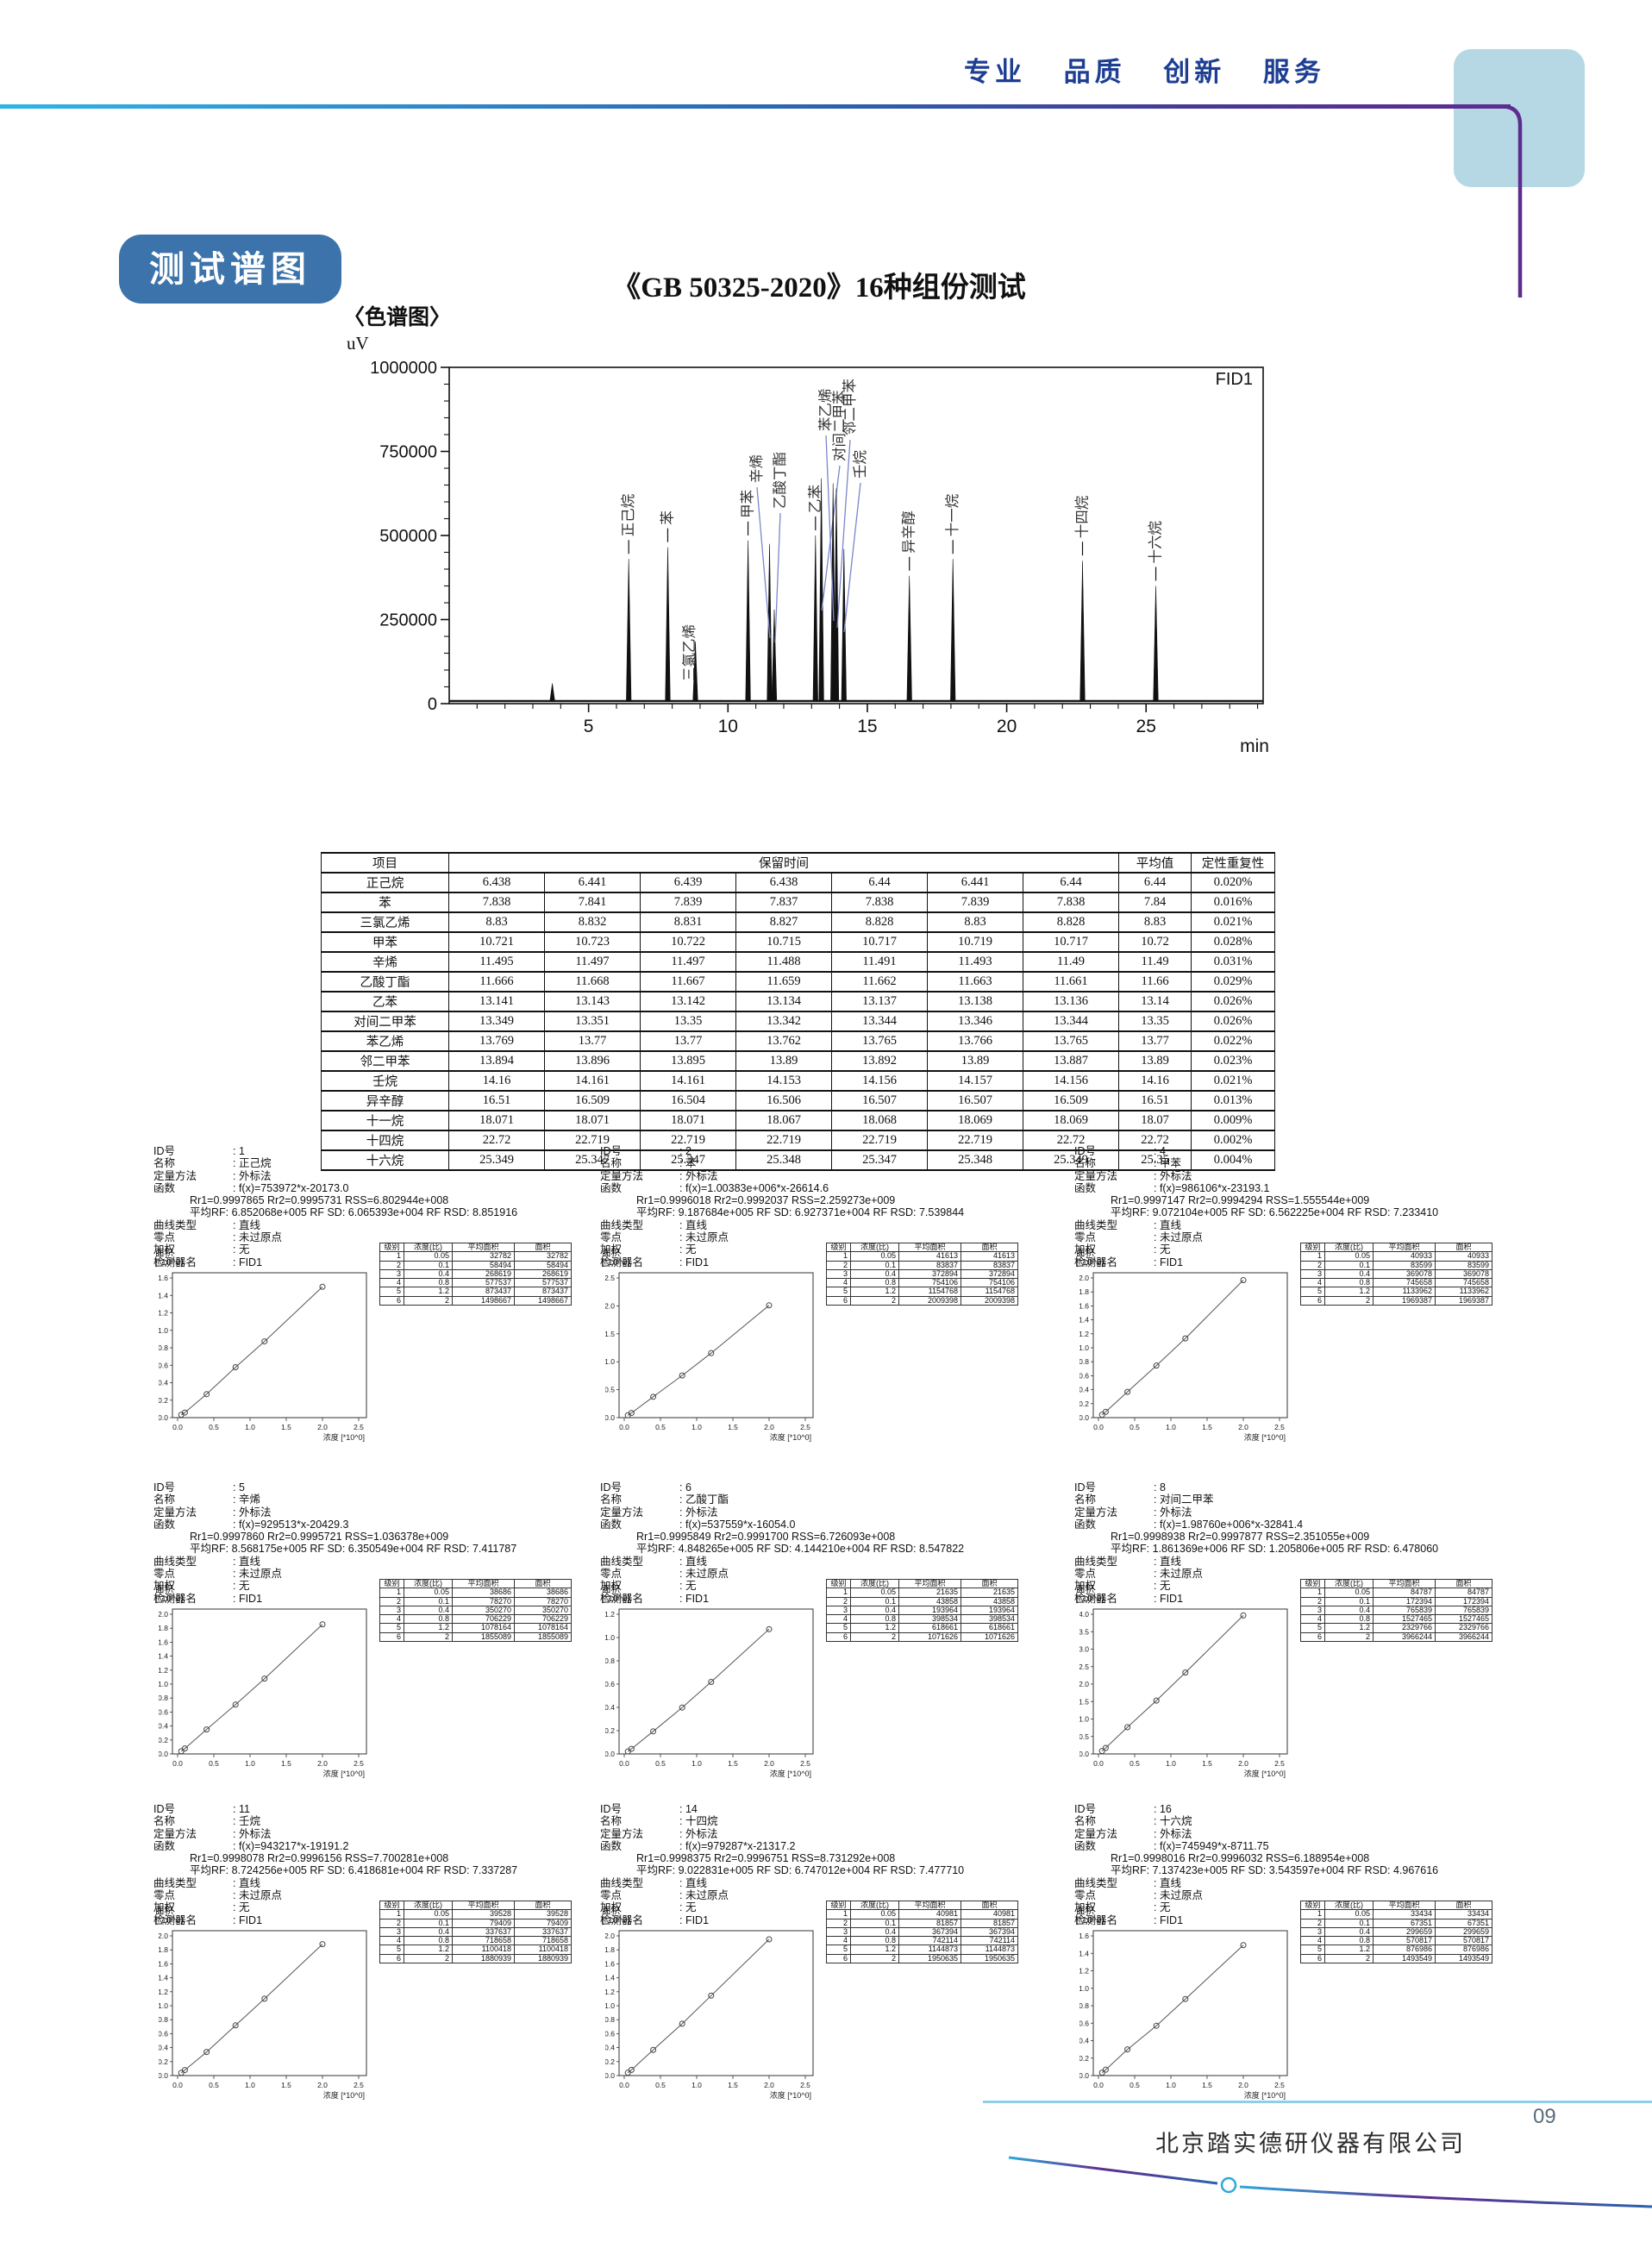 Image resolution: width=1652 pixels, height=2242 pixels. Describe the element at coordinates (610, 1637) in the screenshot. I see `panel-y-tick: 1.0` at that location.